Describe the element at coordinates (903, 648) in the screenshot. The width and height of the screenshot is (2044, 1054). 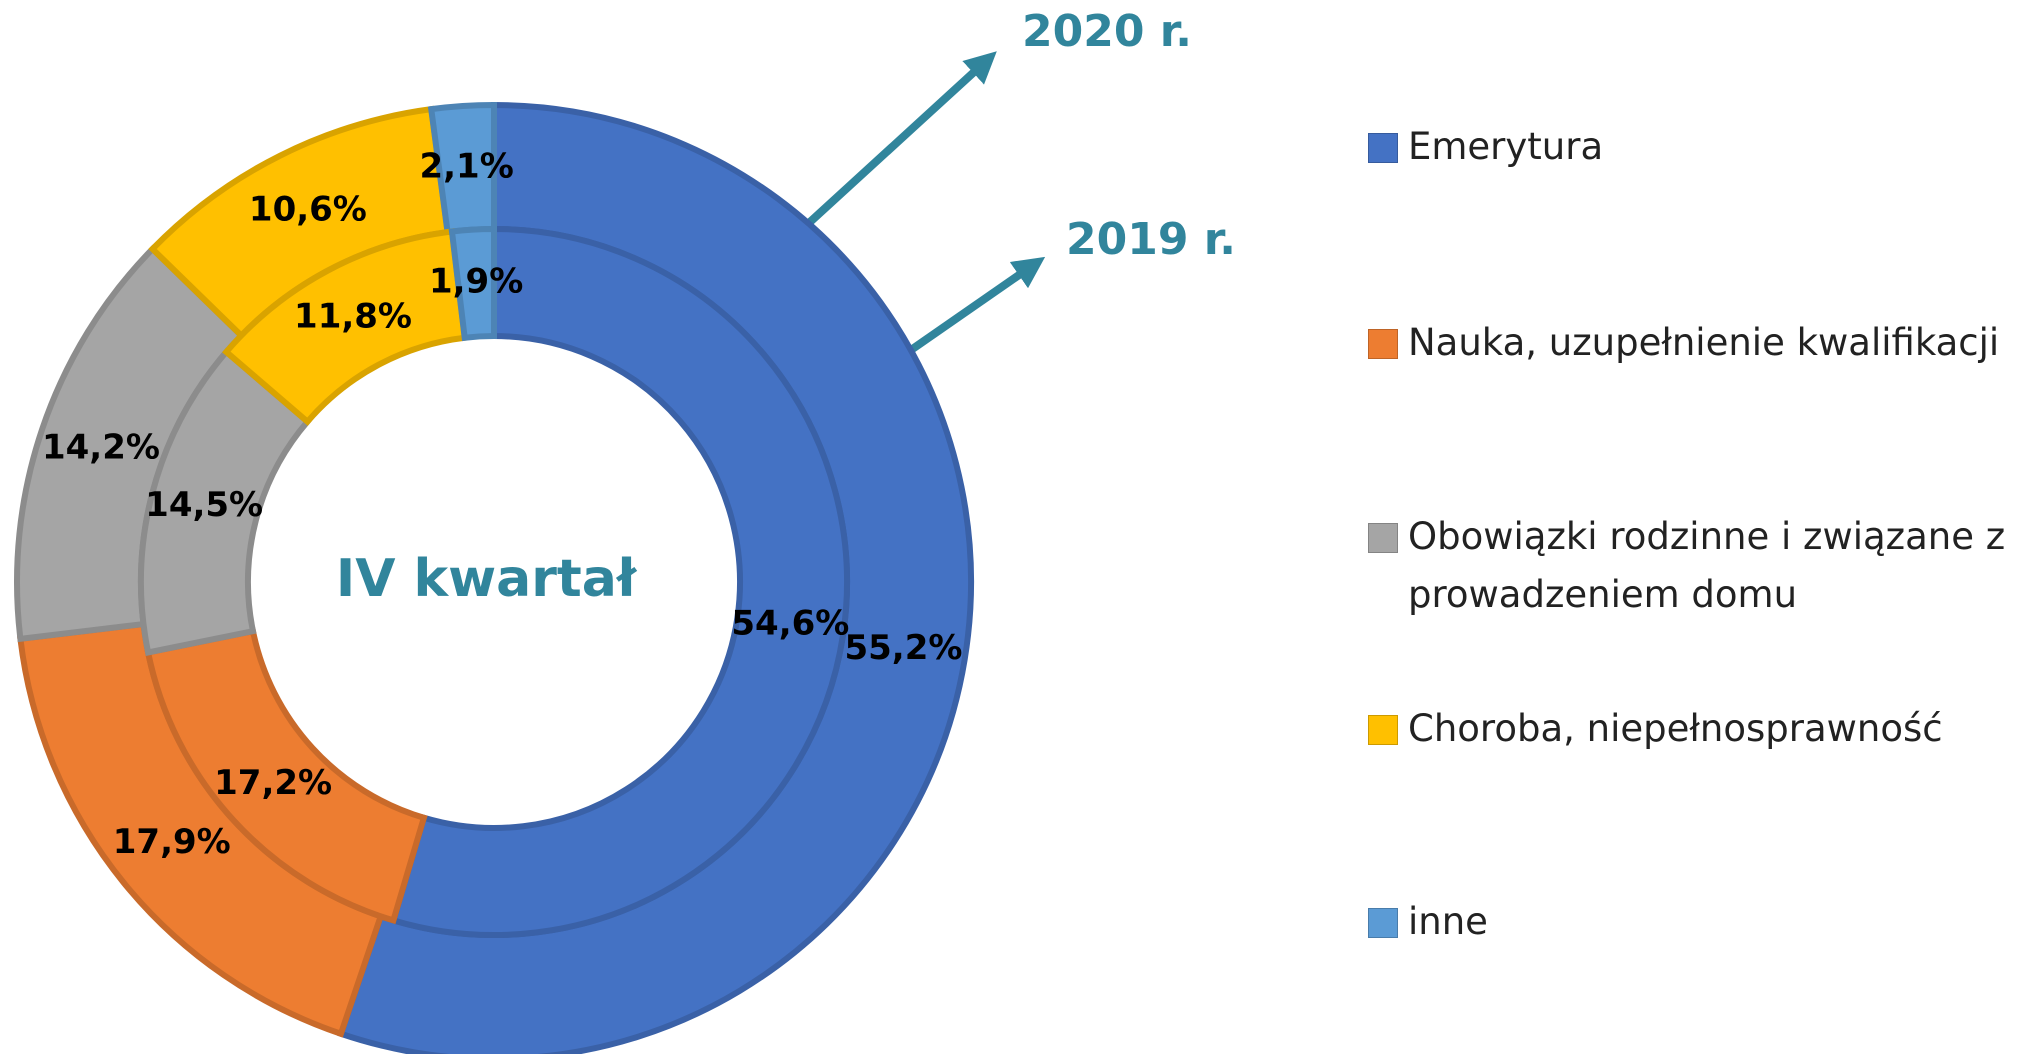
I see `data-label: 55,2%` at that location.